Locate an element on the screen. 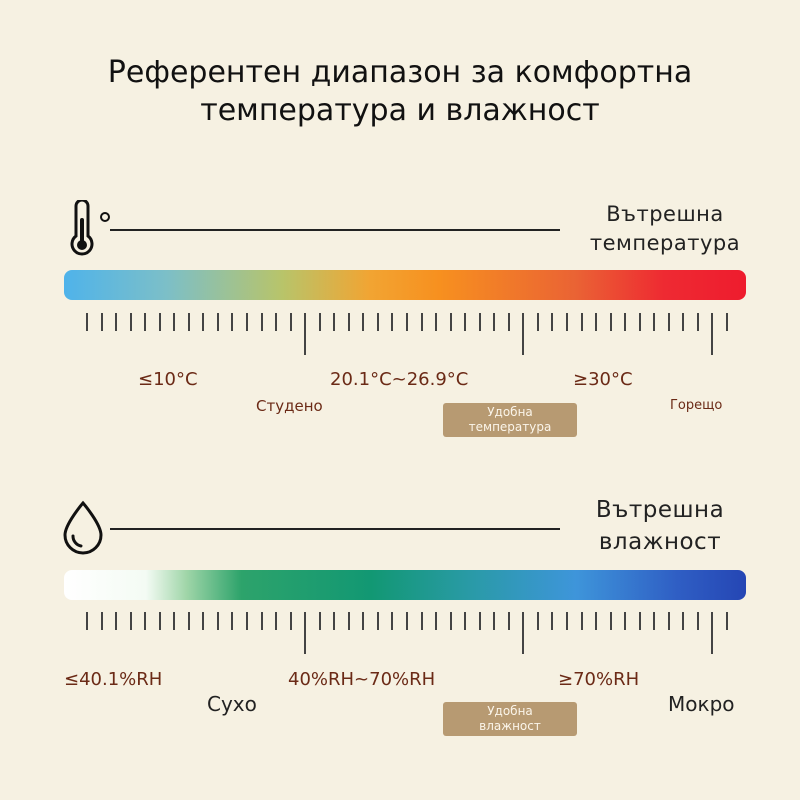 The image size is (800, 800). temperature-comfort-range: 20.1°C~26.9°C is located at coordinates (399, 379).